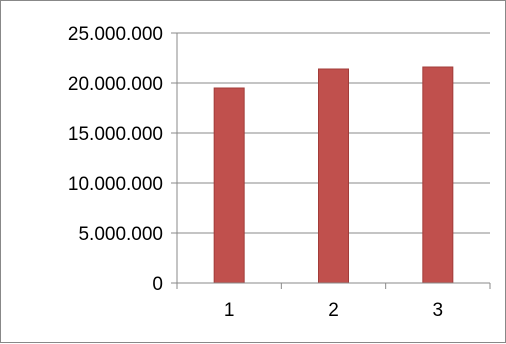  Describe the element at coordinates (229, 310) in the screenshot. I see `x-tick-label: 1` at that location.